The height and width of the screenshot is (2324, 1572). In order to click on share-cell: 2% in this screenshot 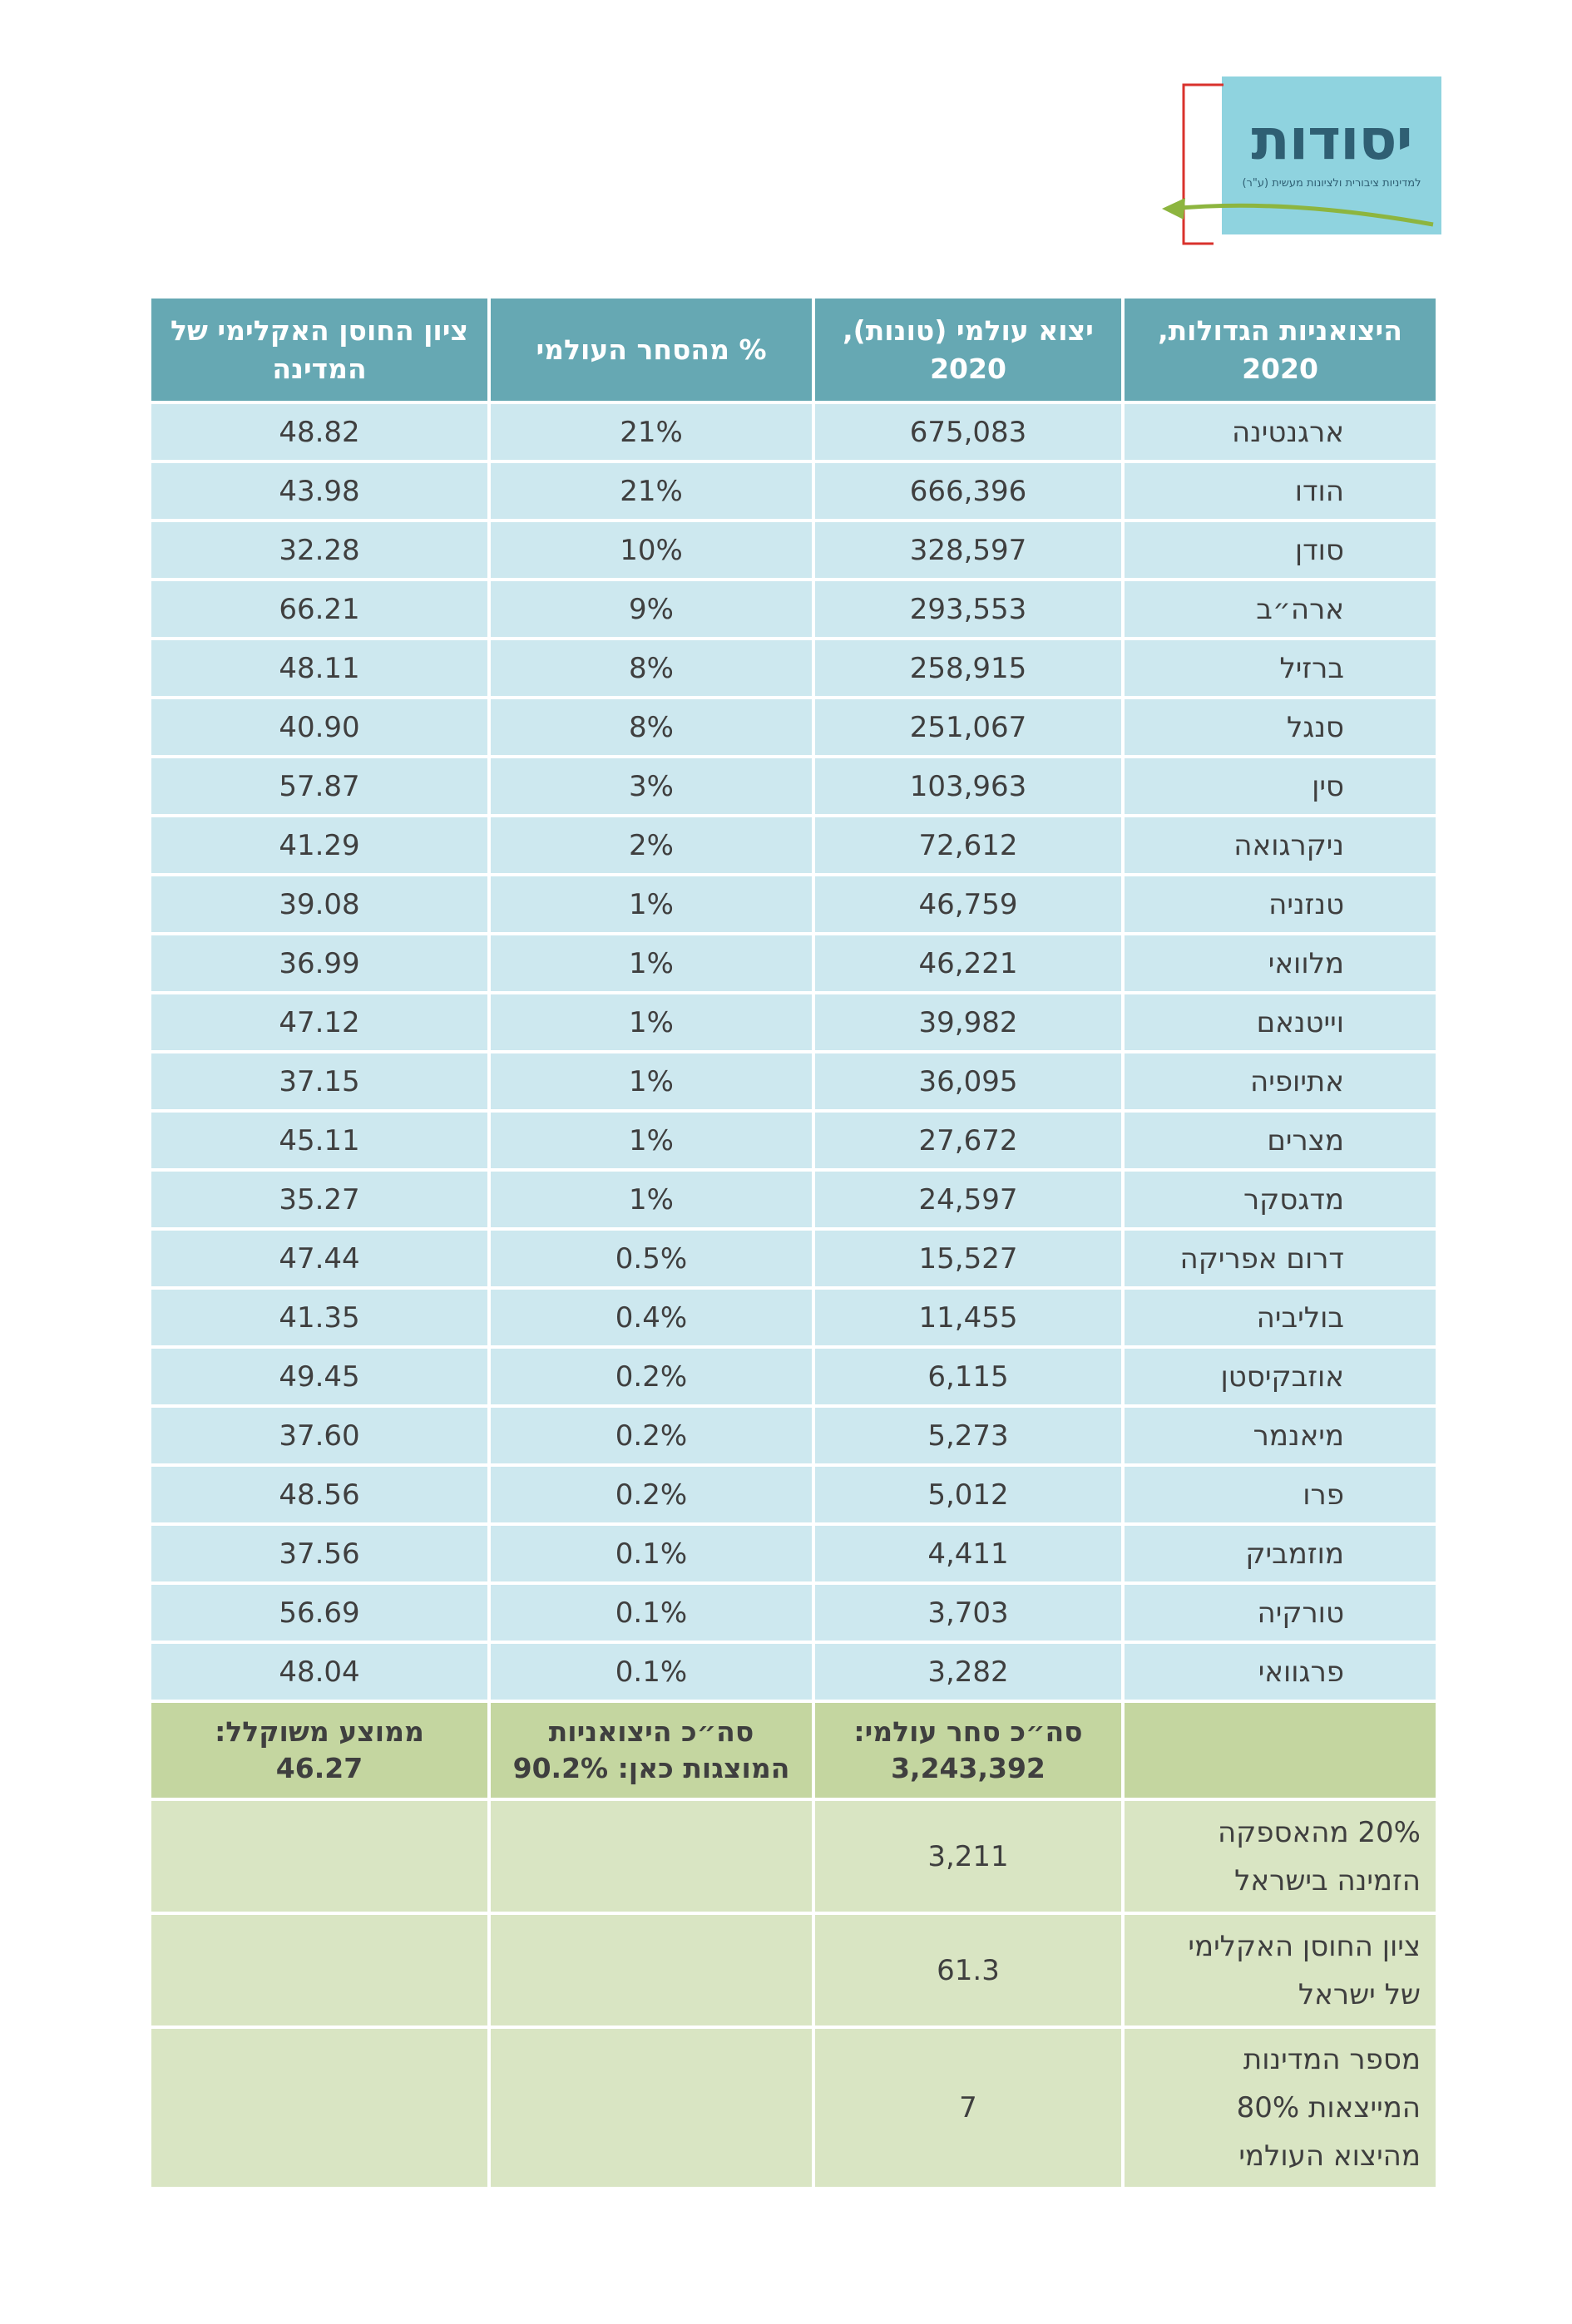, I will do `click(651, 845)`.